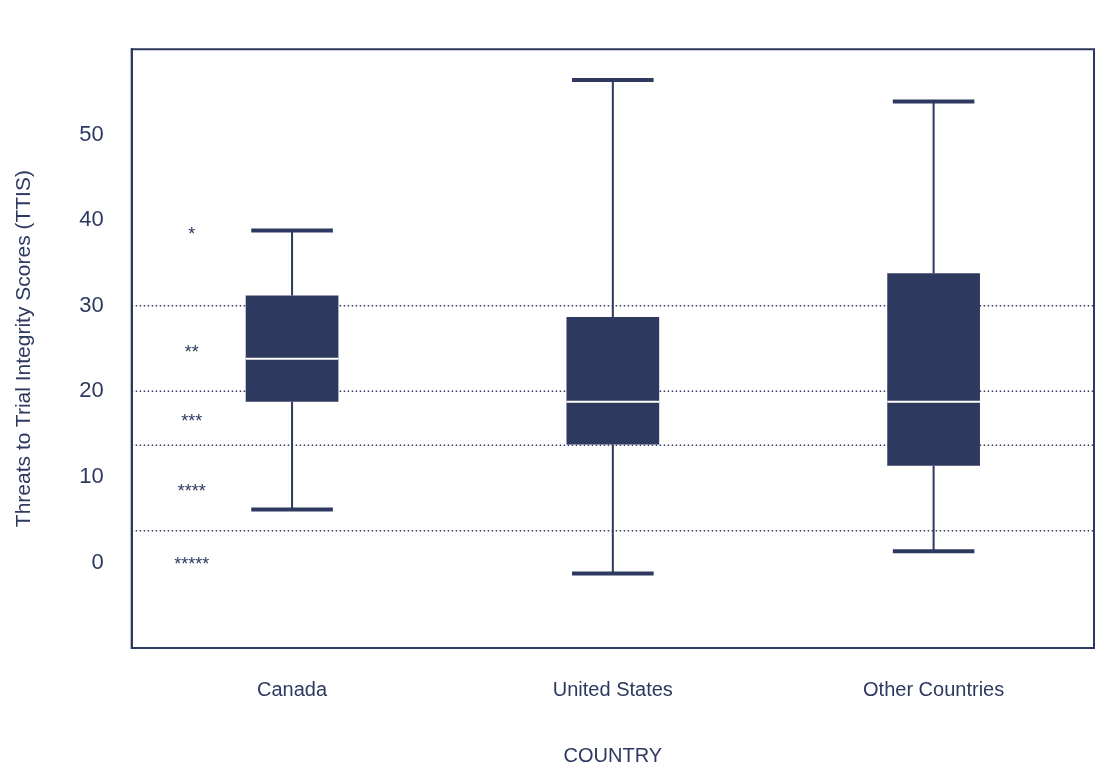 This screenshot has width=1106, height=780. I want to click on annotation: *, so click(192, 233).